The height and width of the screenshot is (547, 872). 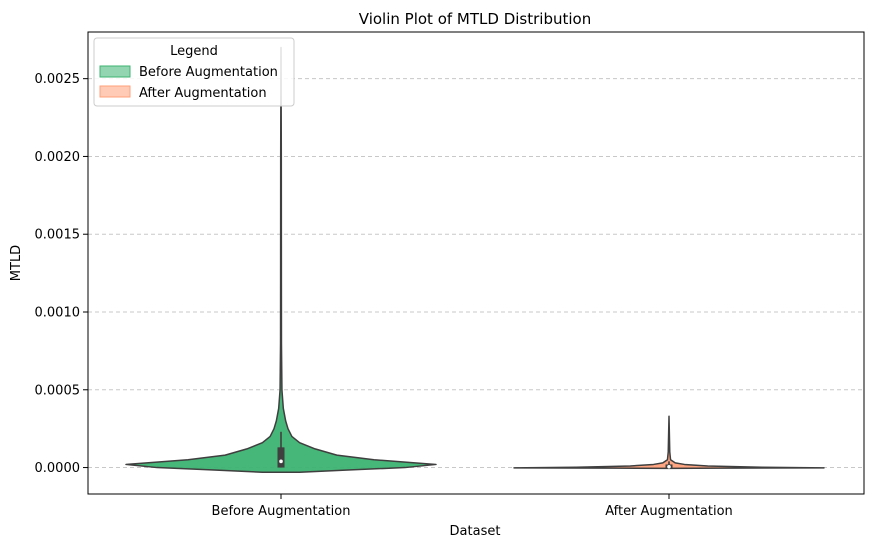 I want to click on chart-title: Violin Plot of MTLD Distribution, so click(x=475, y=19).